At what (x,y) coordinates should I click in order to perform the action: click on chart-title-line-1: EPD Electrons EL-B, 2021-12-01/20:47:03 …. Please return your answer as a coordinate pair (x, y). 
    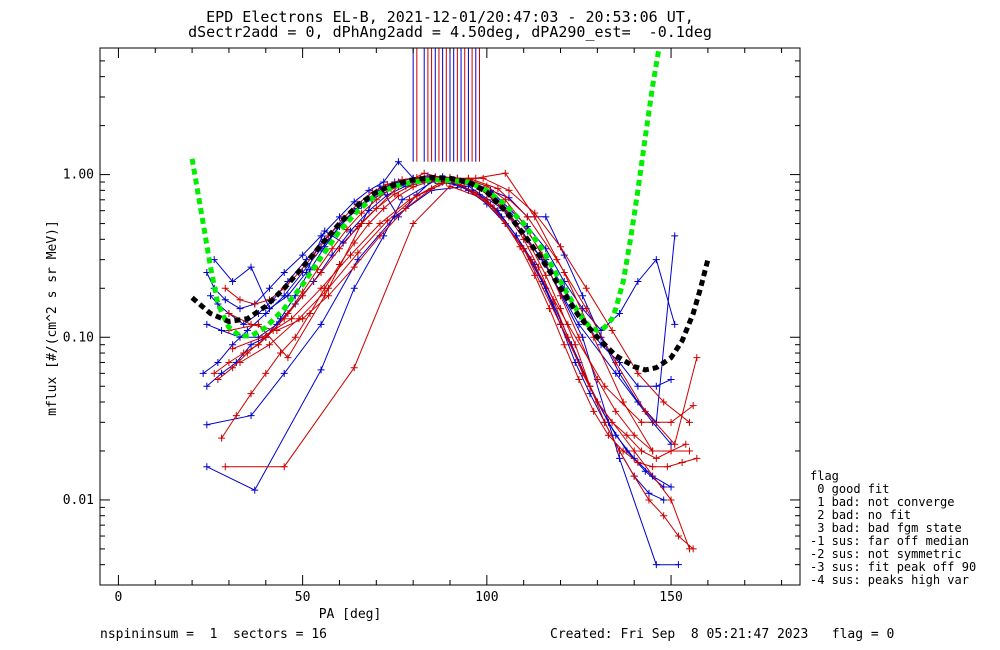
    Looking at the image, I should click on (450, 17).